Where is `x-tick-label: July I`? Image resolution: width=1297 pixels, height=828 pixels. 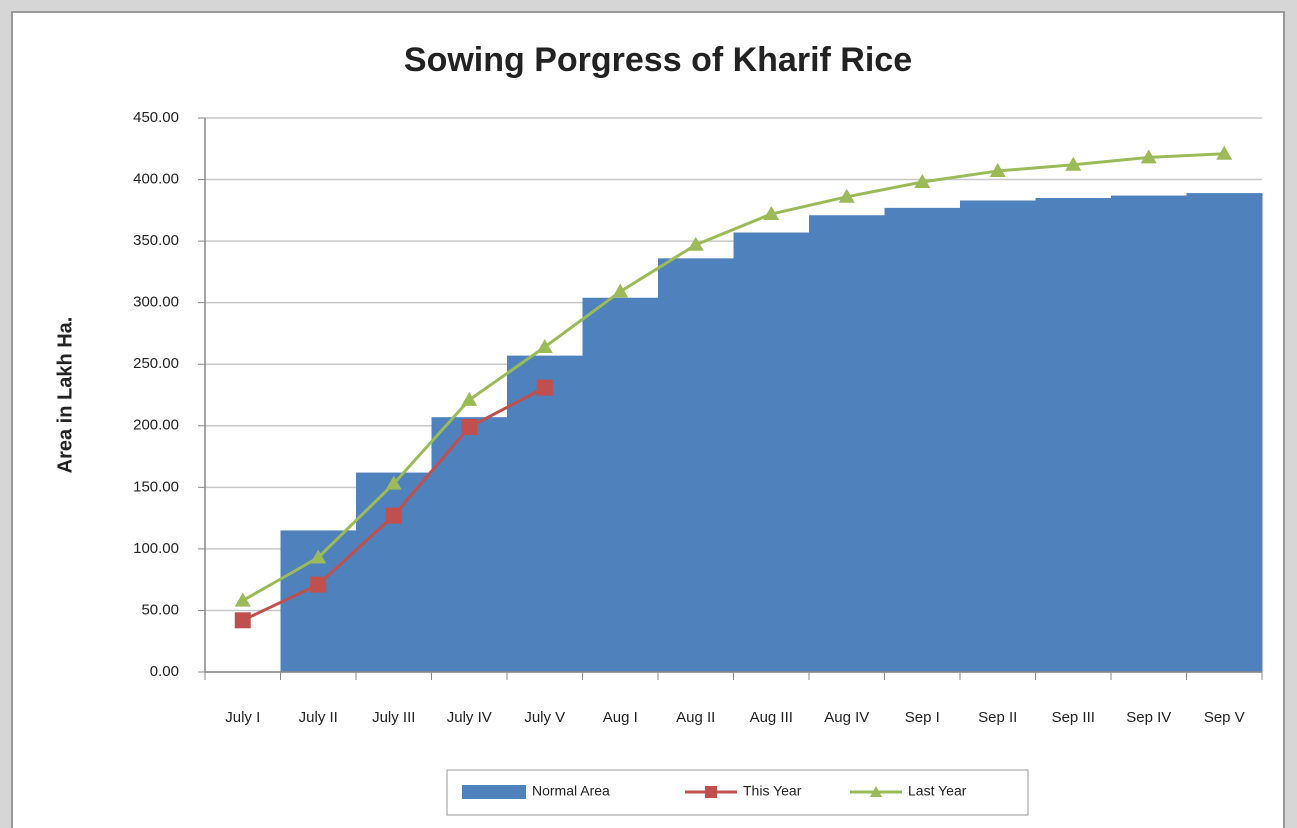 x-tick-label: July I is located at coordinates (242, 717).